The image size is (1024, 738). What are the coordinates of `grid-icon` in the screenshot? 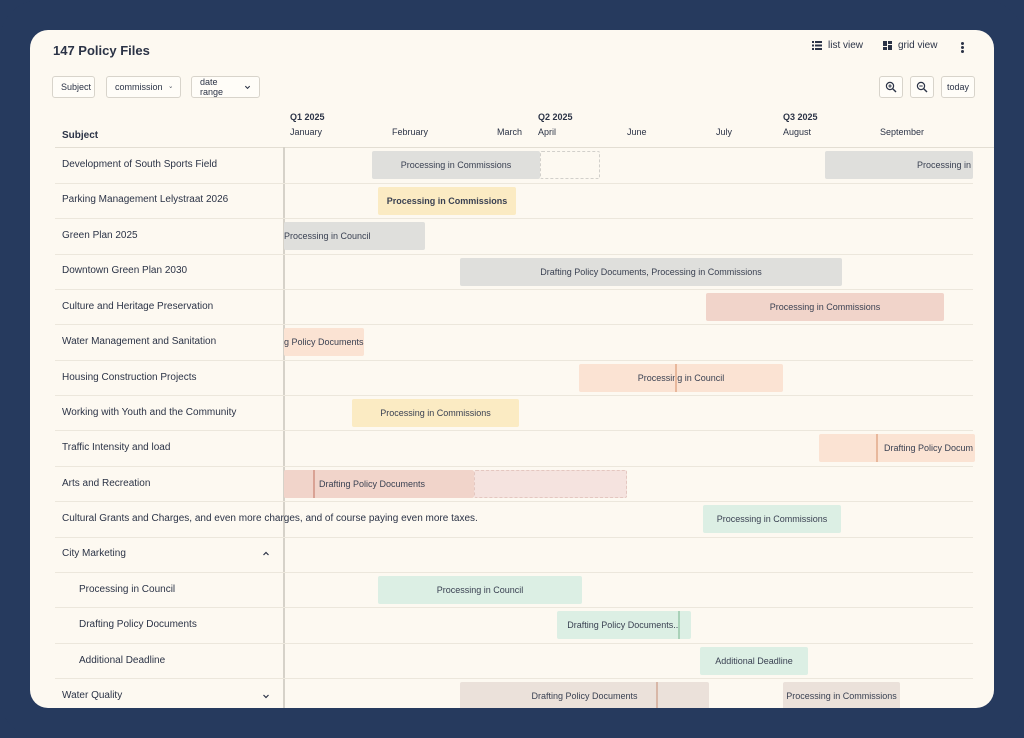 It's located at (887, 45).